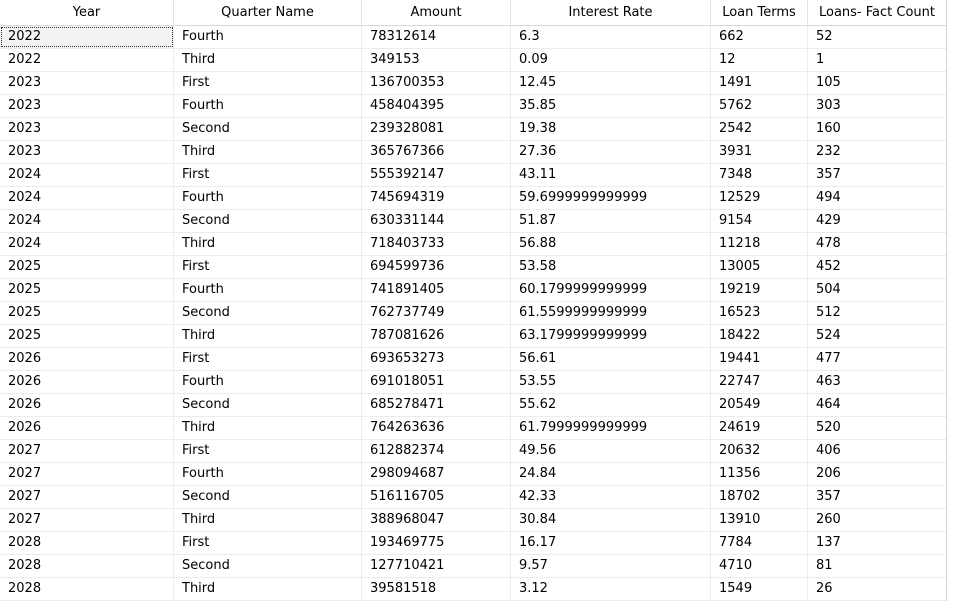  I want to click on cell-loan-terms: 9154, so click(759, 221).